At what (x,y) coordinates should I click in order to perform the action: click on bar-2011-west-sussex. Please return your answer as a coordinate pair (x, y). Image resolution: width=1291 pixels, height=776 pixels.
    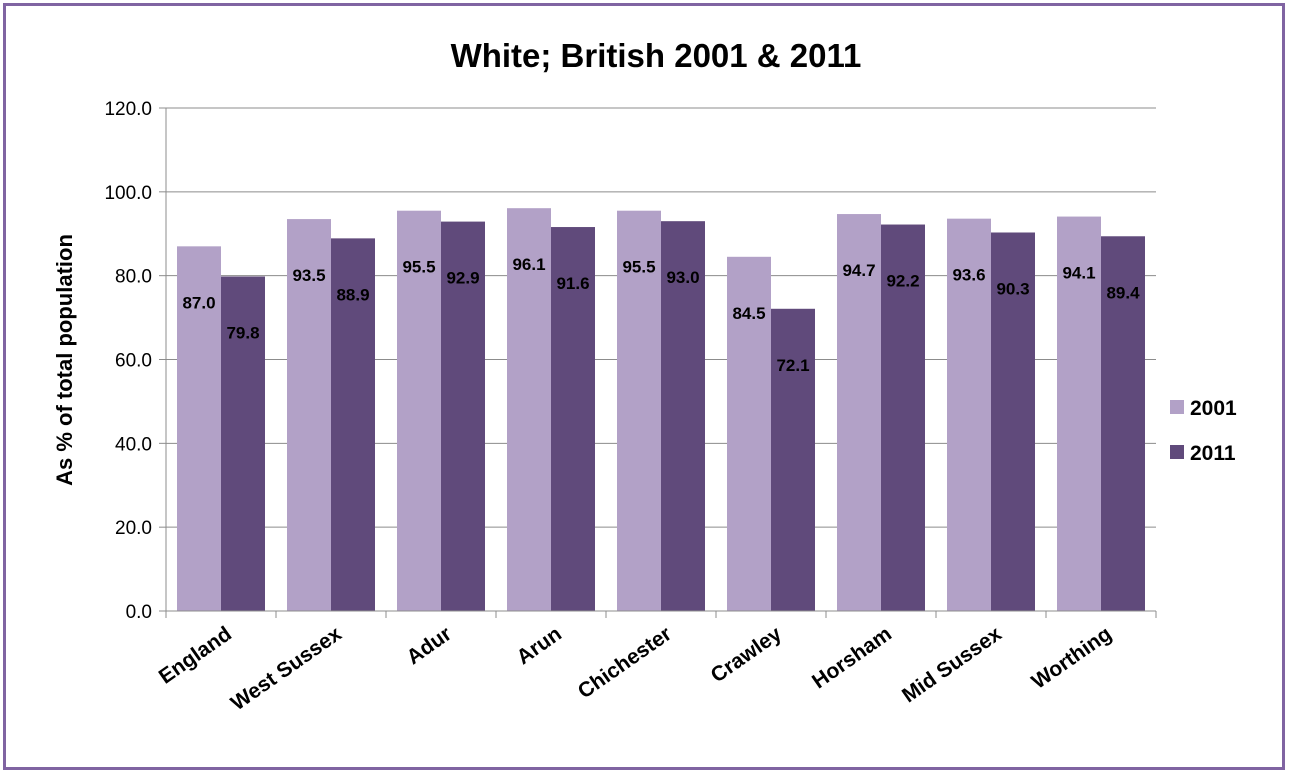
    Looking at the image, I should click on (353, 424).